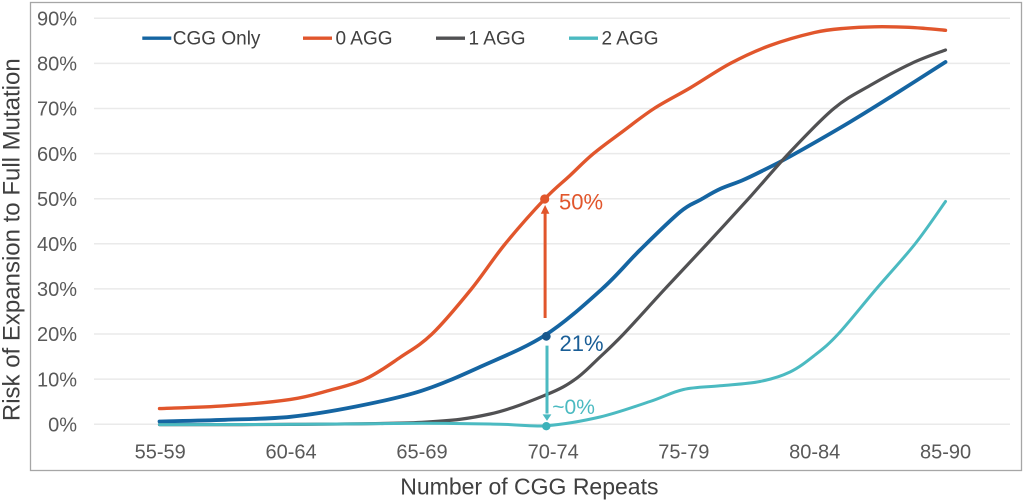  What do you see at coordinates (57, 335) in the screenshot?
I see `svg-text: 20%` at bounding box center [57, 335].